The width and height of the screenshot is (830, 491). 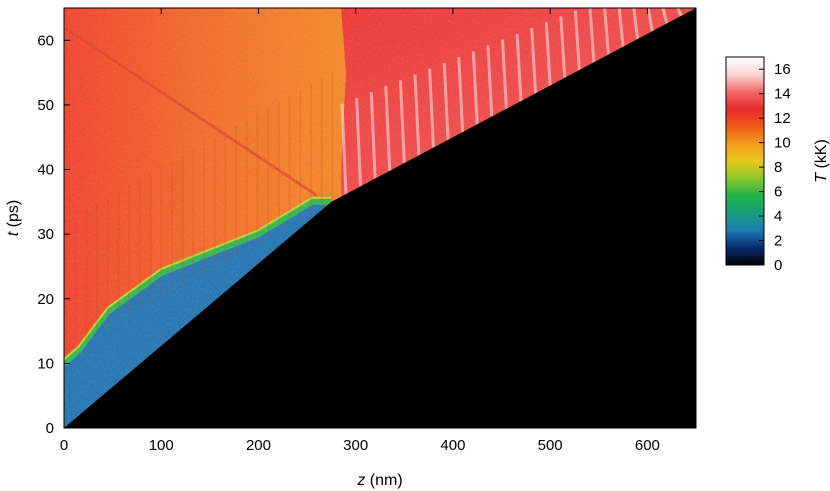 I want to click on colorbar: 0 2 4 6 8 10 12 14 16 T (kK), so click(x=777, y=165).